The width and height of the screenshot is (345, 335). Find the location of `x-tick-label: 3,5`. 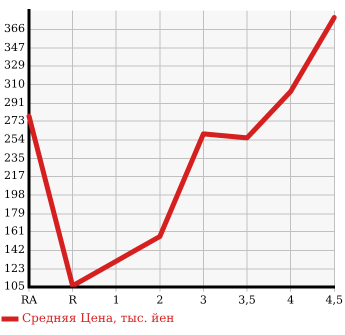

x-tick-label: 3,5 is located at coordinates (247, 299).